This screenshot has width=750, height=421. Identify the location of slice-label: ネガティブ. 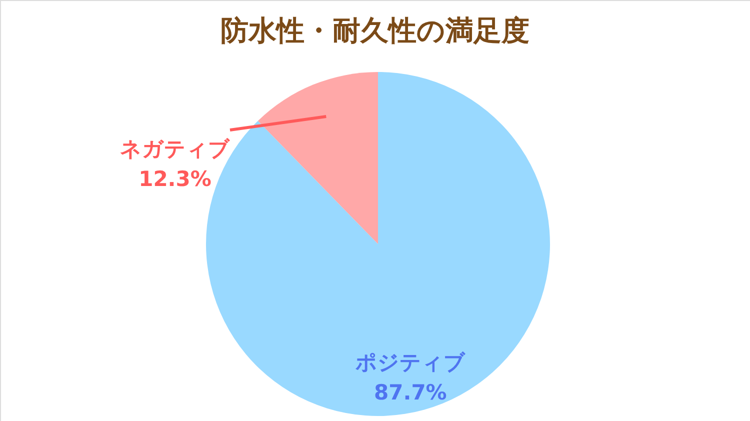
(175, 149).